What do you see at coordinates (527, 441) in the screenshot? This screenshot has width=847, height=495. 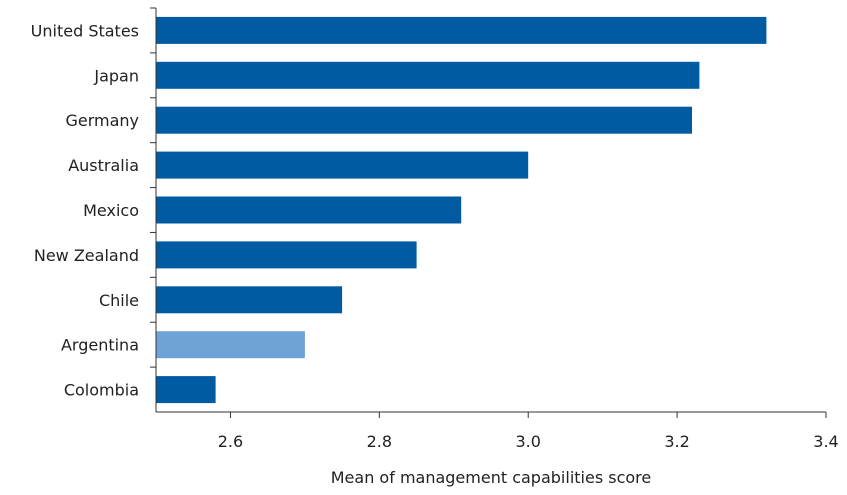 I see `x-tick-label: 3.0` at bounding box center [527, 441].